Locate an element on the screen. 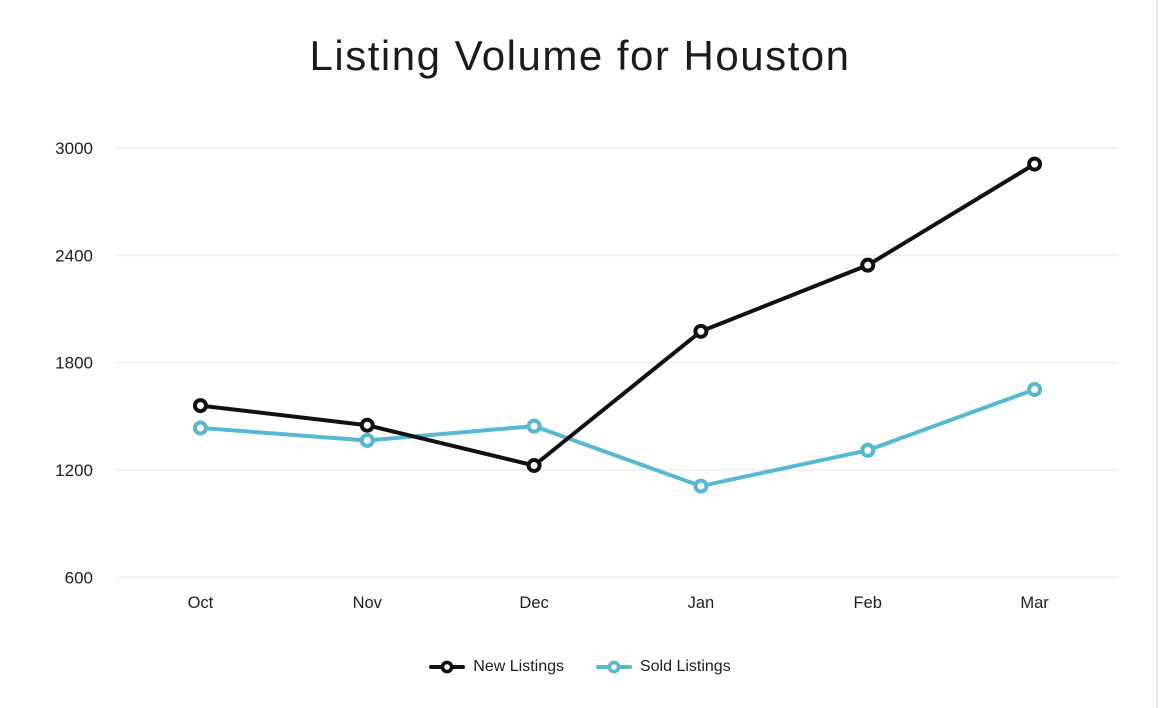 The width and height of the screenshot is (1160, 708). y-axis-tick-label: 1200 is located at coordinates (74, 470).